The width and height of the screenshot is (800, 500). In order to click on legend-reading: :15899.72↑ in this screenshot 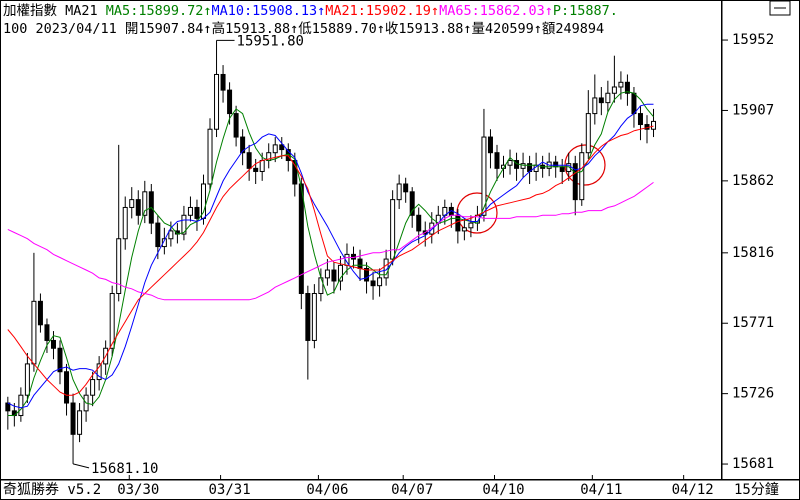, I will do `click(171, 11)`.